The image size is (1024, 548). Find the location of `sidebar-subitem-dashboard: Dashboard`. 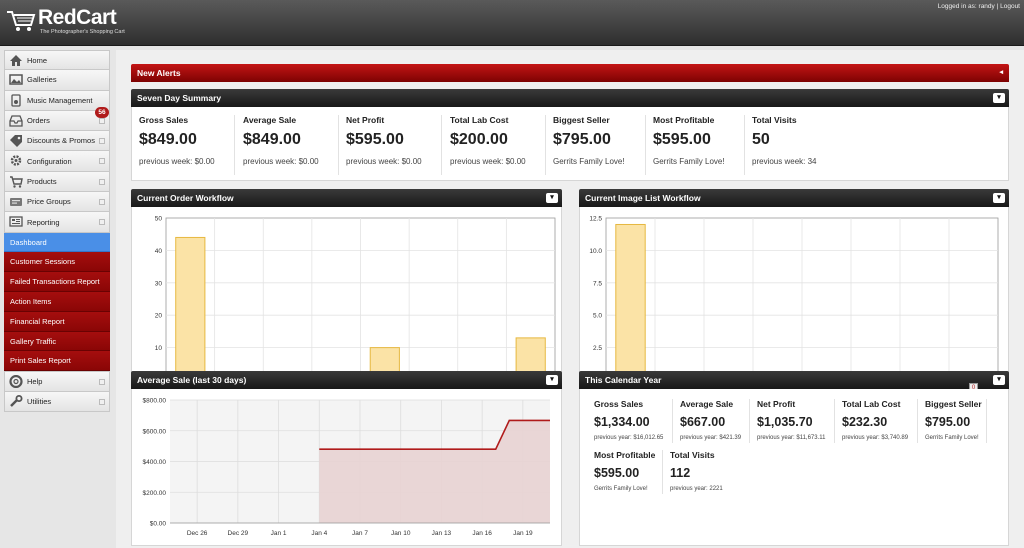

sidebar-subitem-dashboard: Dashboard is located at coordinates (57, 242).